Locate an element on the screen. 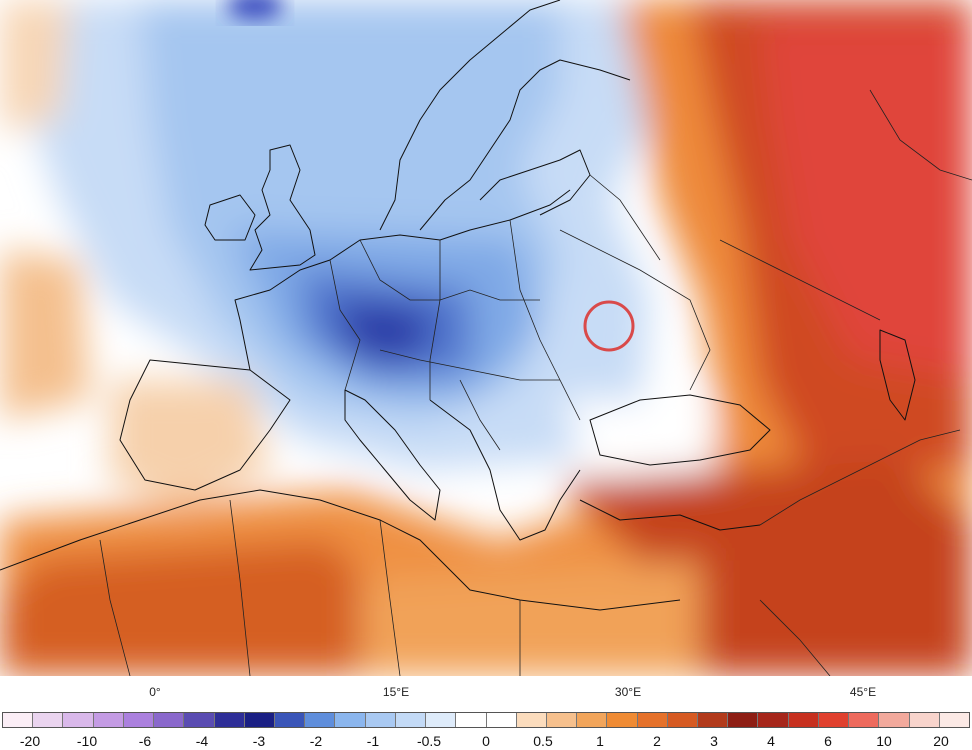 The image size is (972, 750). colorbar-tick: -10 is located at coordinates (87, 741).